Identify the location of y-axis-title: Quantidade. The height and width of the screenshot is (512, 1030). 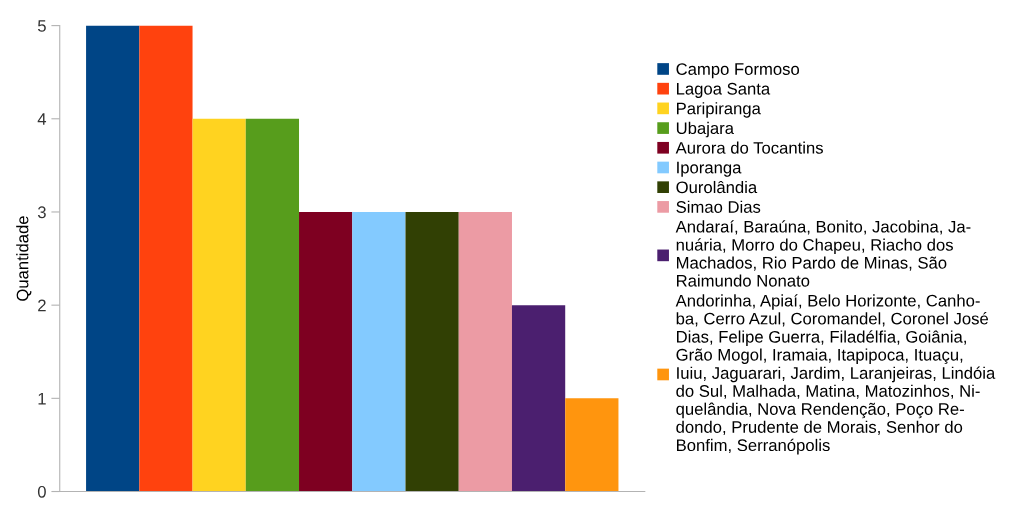
(24, 258).